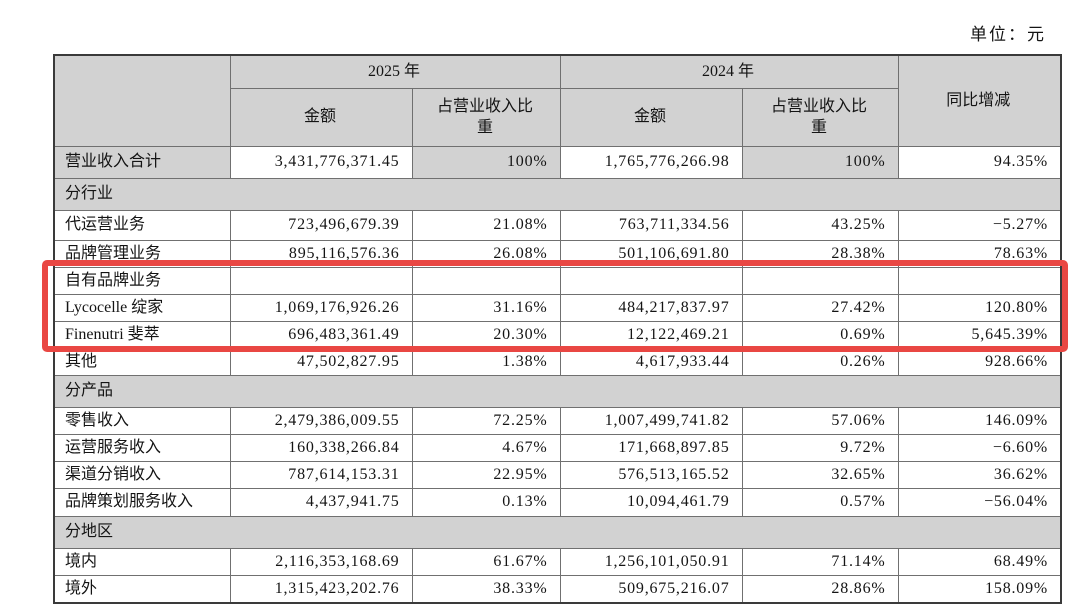 This screenshot has width=1080, height=610. I want to click on pct-2024: 28.86%, so click(820, 589).